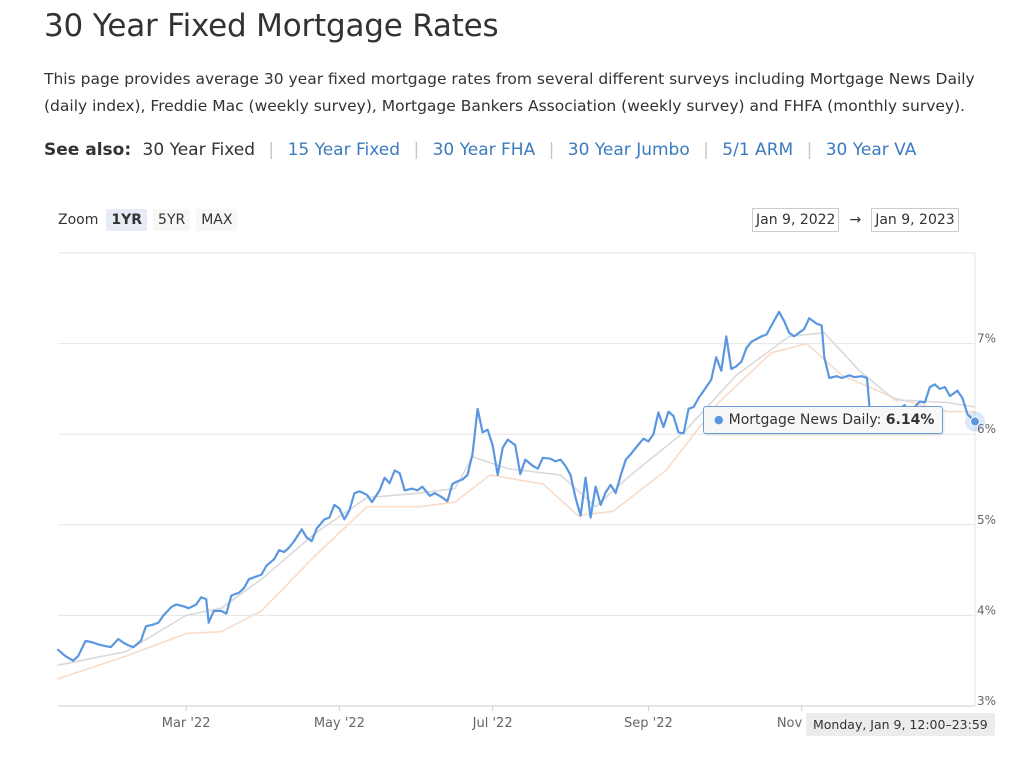  What do you see at coordinates (339, 723) in the screenshot?
I see `x-tick-label: May '22` at bounding box center [339, 723].